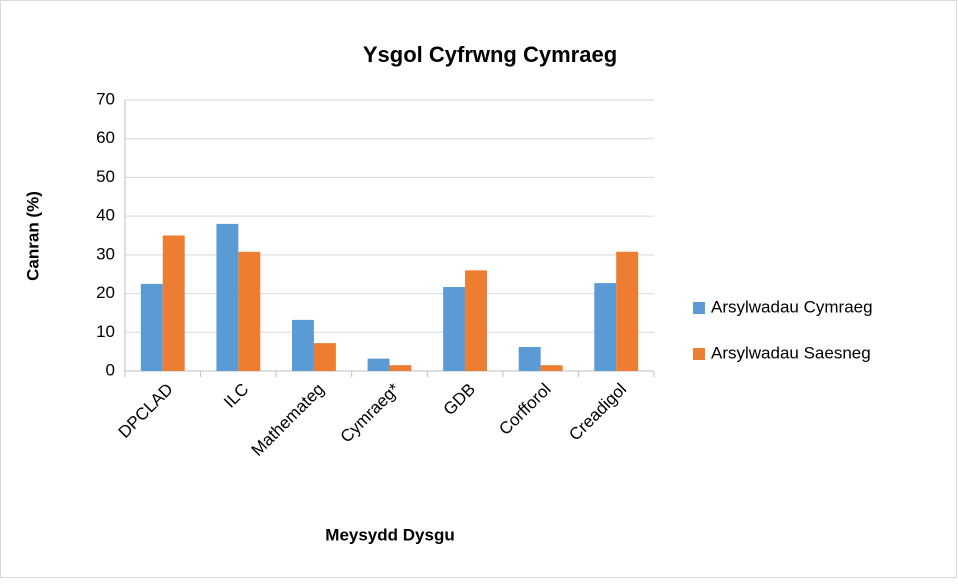  Describe the element at coordinates (105, 98) in the screenshot. I see `y-tick-label: 70` at that location.